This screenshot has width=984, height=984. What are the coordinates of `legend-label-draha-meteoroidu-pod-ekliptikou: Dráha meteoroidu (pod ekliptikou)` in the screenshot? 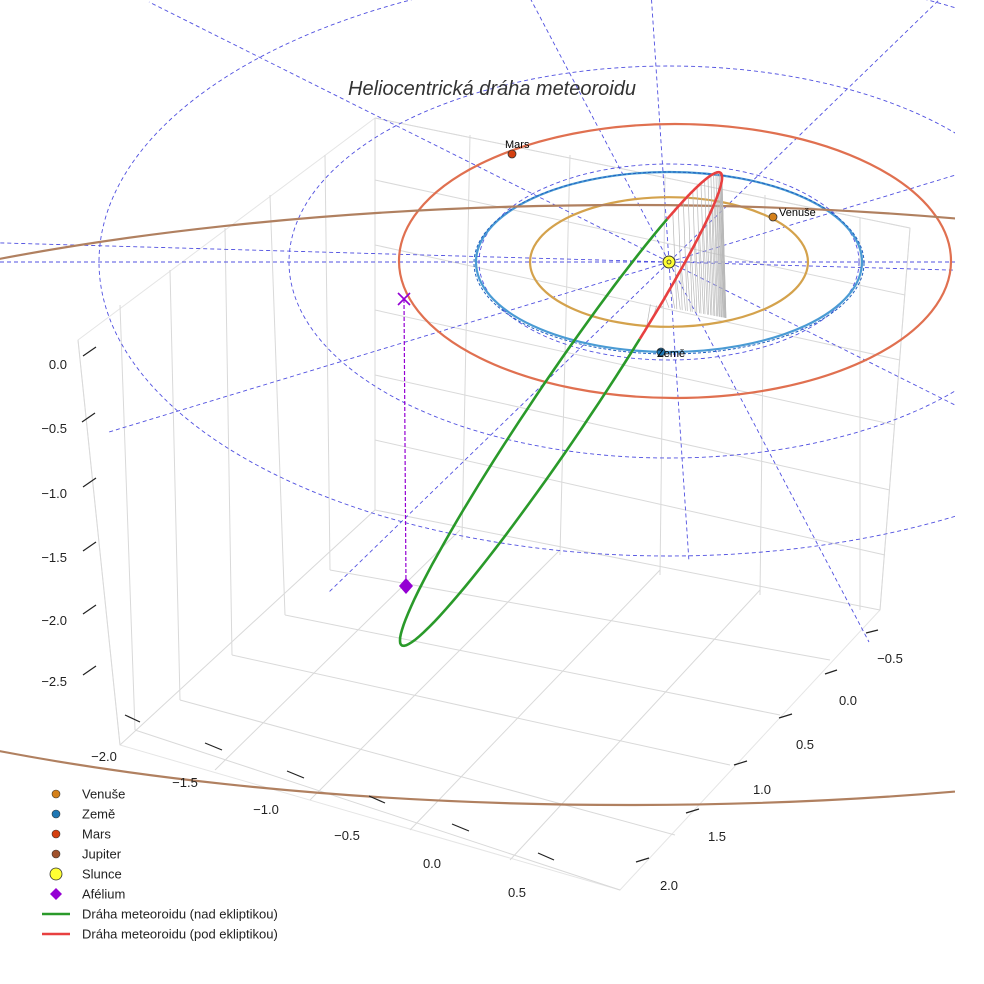 It's located at (180, 934).